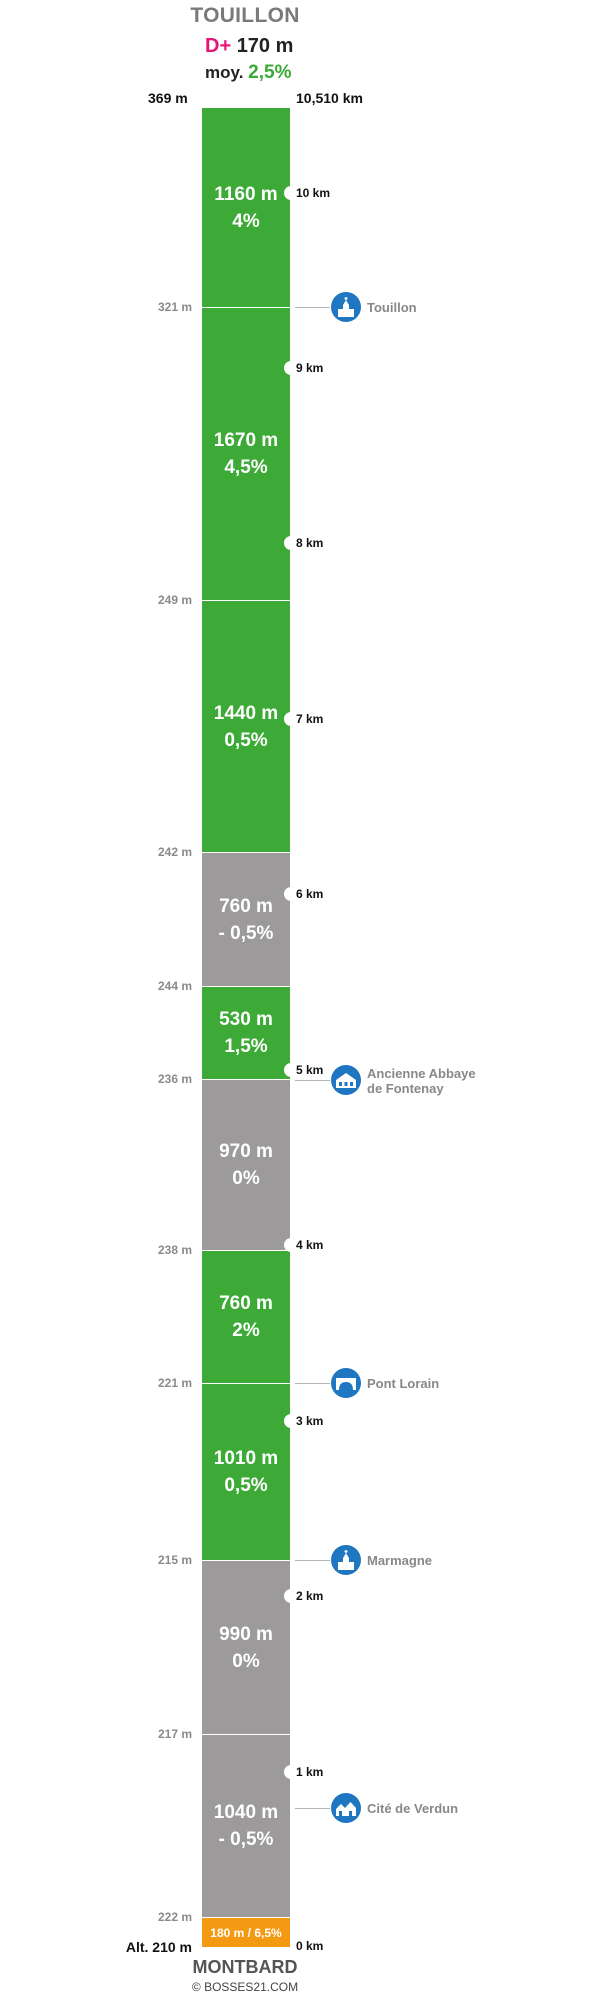  Describe the element at coordinates (310, 1946) in the screenshot. I see `km-marker: 0 km` at that location.